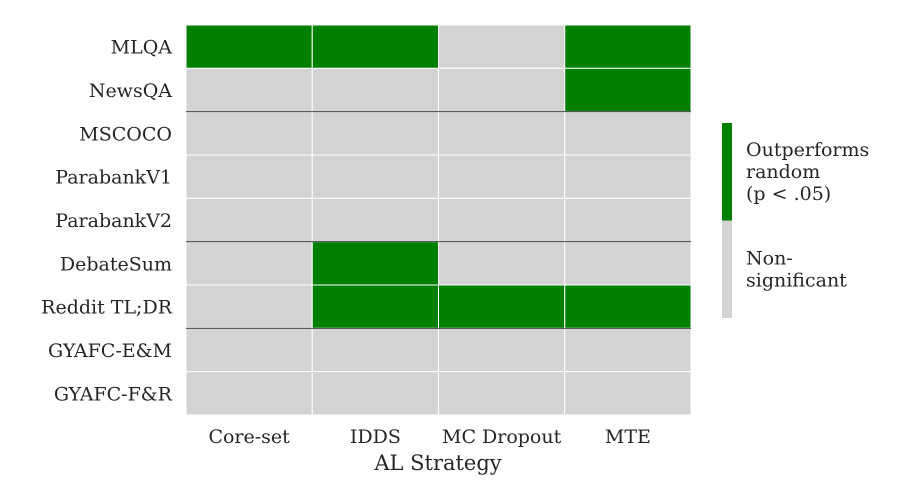  I want to click on row-tick-label: MSCOCO, so click(125, 134).